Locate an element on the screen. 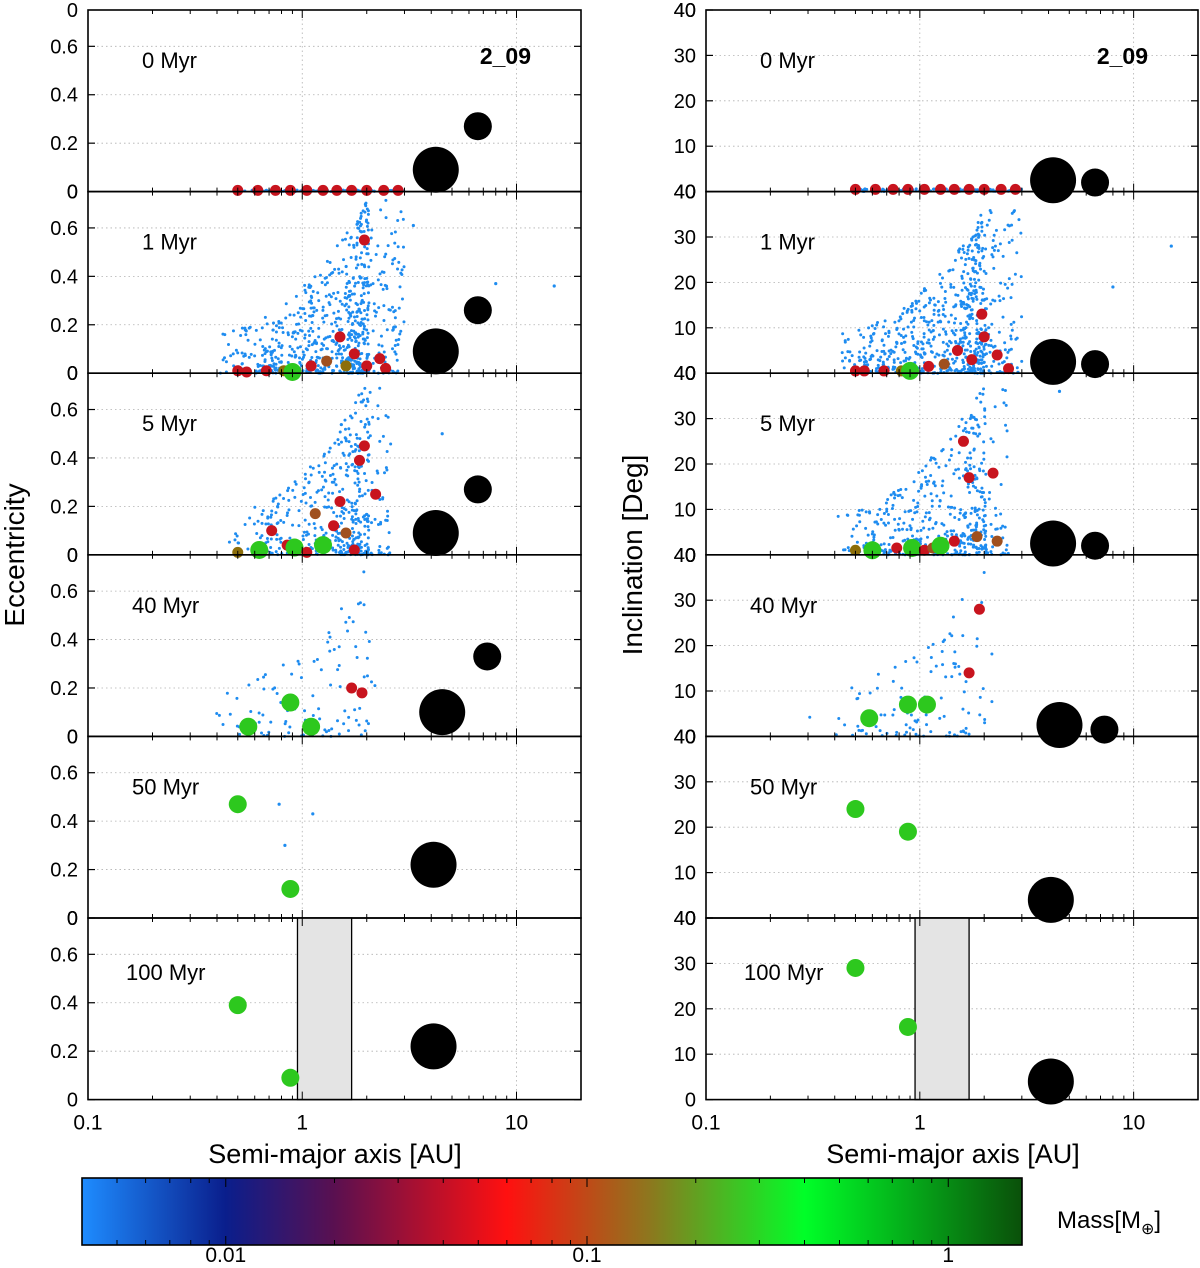 The width and height of the screenshot is (1200, 1268). y-tick-label: 0 is located at coordinates (72, 374).